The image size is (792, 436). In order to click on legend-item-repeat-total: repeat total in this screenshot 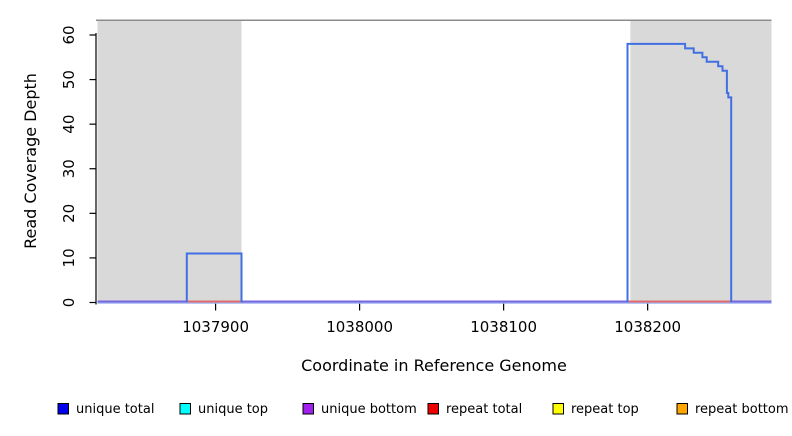, I will do `click(474, 409)`.